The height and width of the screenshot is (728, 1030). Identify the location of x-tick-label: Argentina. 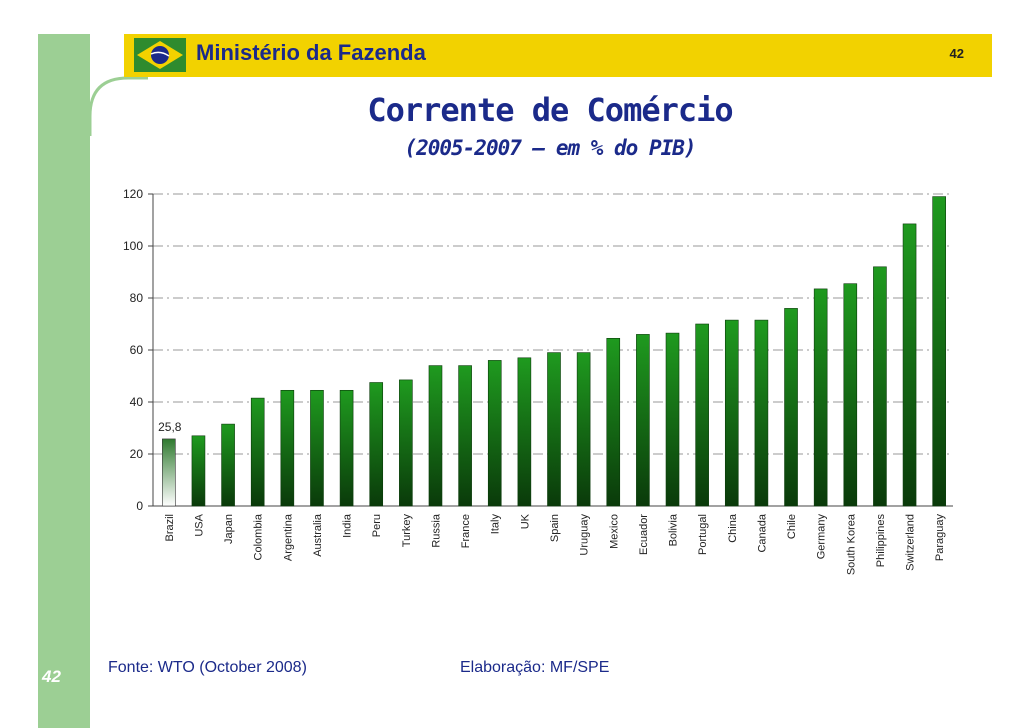
(288, 537).